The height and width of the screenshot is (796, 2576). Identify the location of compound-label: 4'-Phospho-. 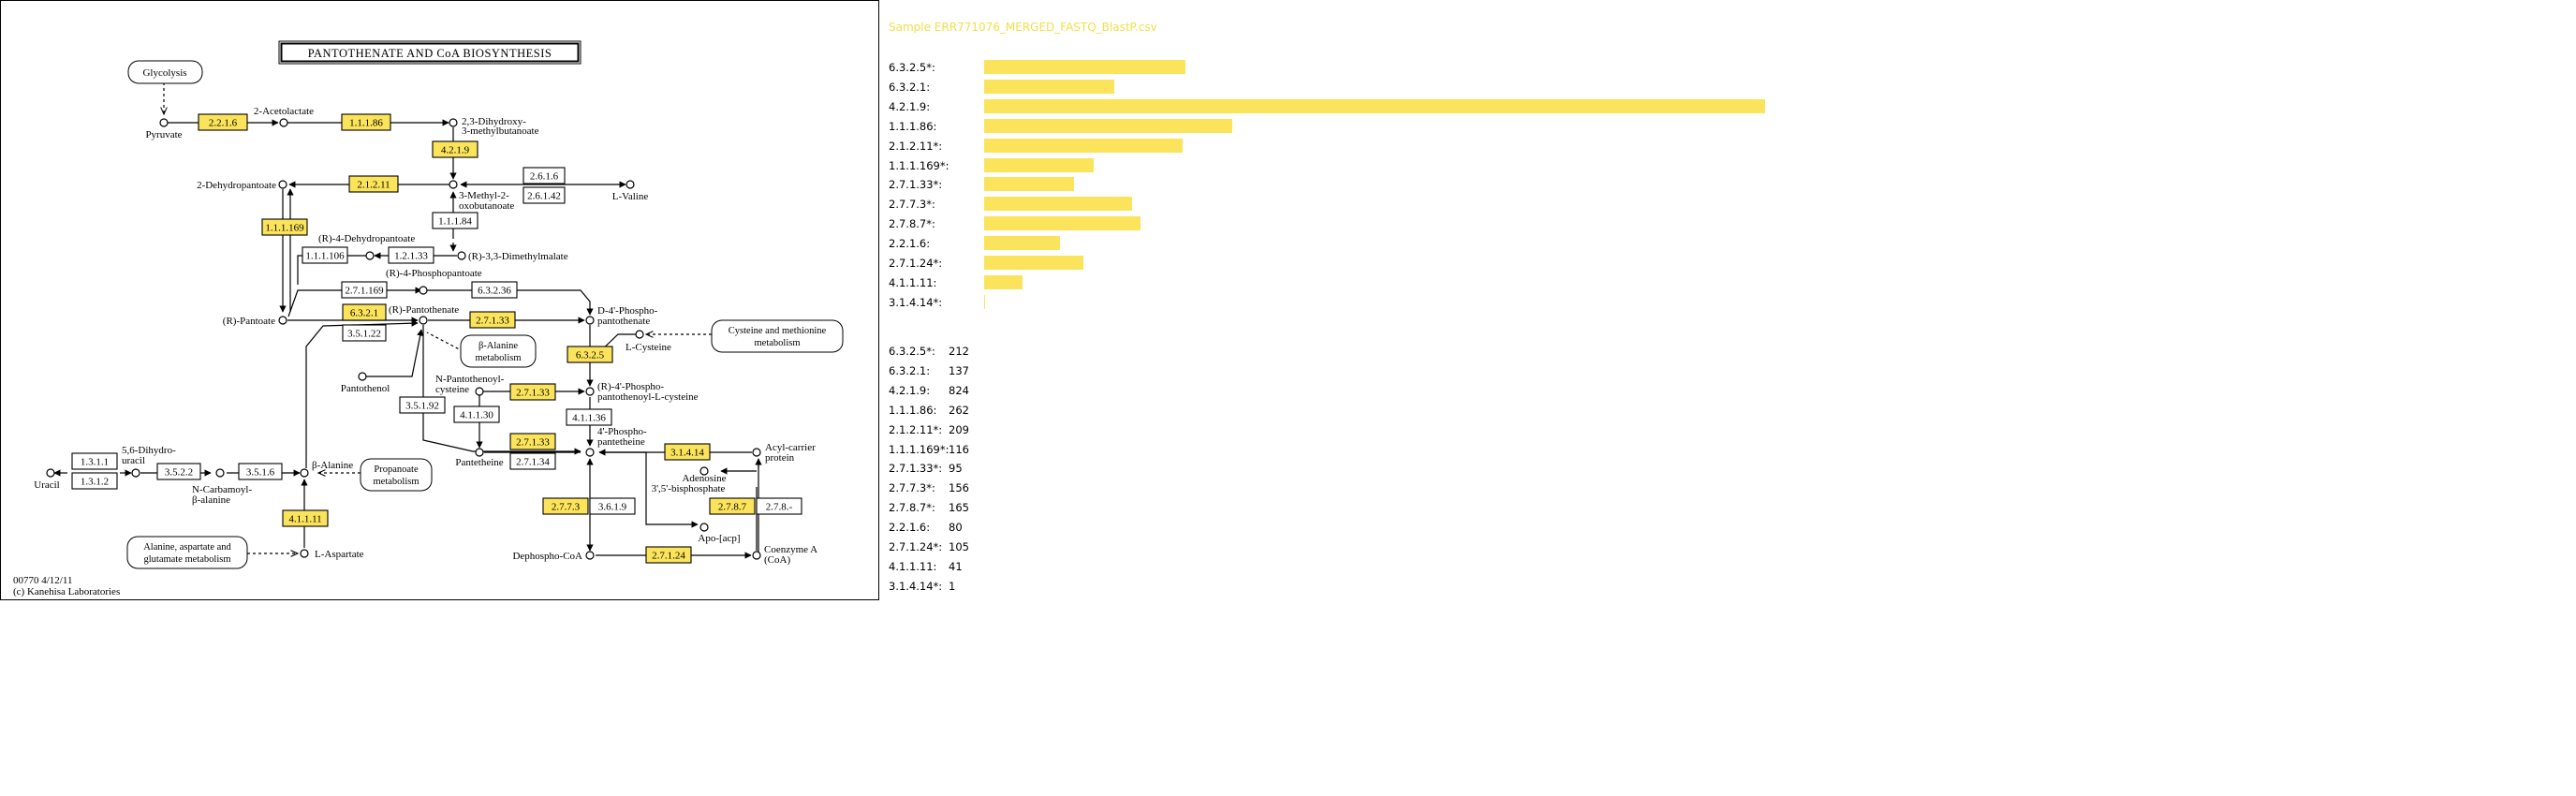
(622, 431).